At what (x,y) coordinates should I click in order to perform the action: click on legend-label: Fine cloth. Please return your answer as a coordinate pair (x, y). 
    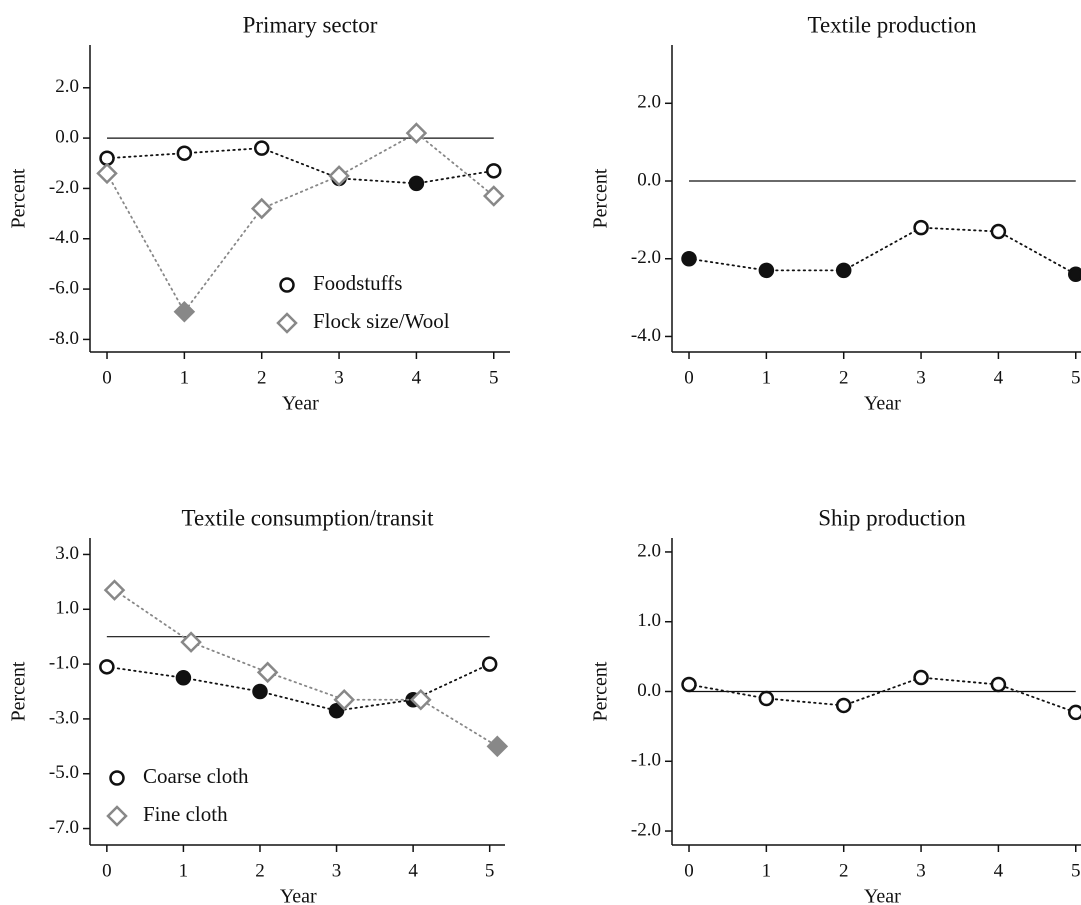
    Looking at the image, I should click on (185, 814).